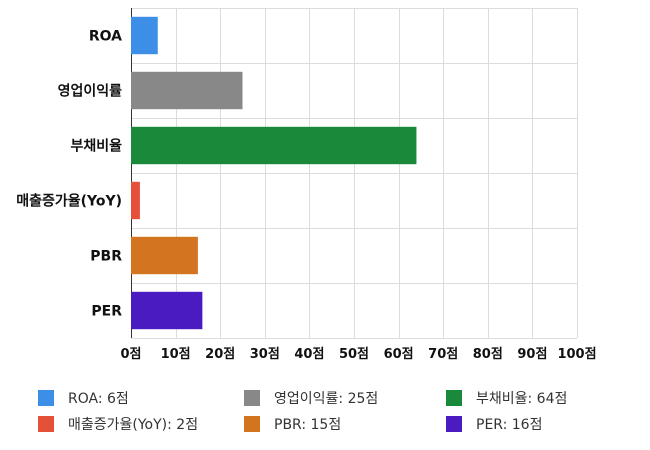  What do you see at coordinates (326, 399) in the screenshot?
I see `legend-label: 영업이익률: 25점` at bounding box center [326, 399].